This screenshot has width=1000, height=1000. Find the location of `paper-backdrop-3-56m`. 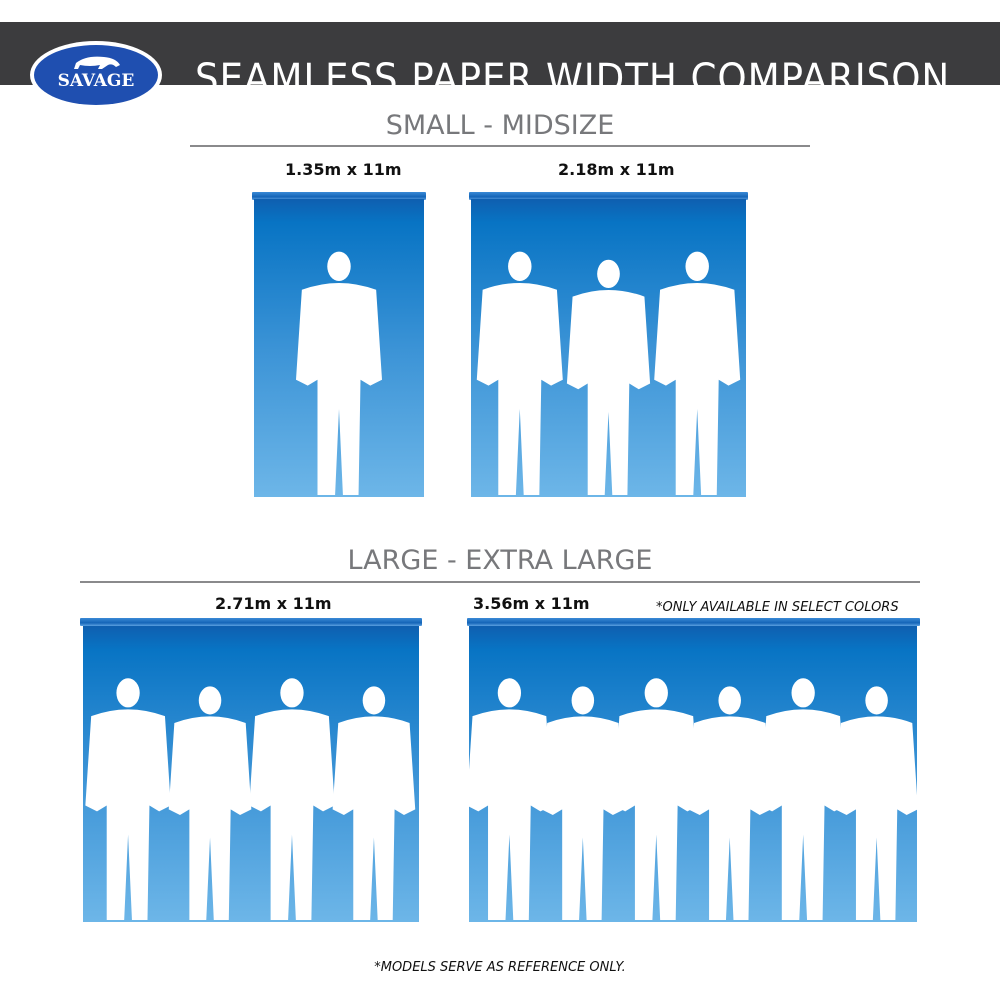

paper-backdrop-3-56m is located at coordinates (693, 774).